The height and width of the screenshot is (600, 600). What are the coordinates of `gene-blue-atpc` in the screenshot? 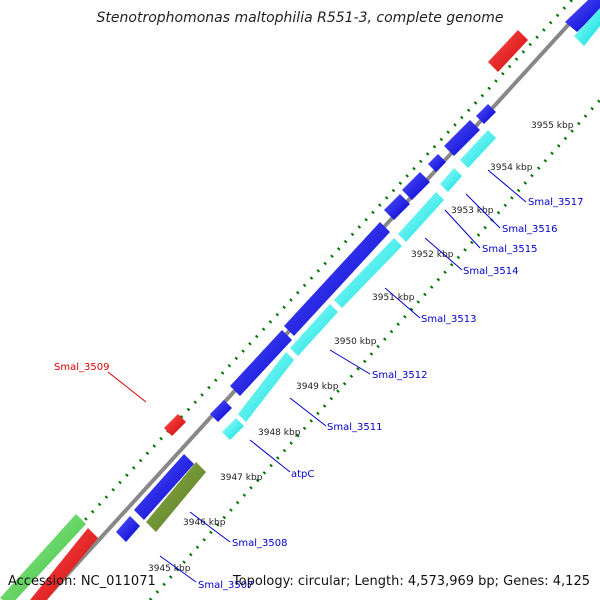 It's located at (221, 411).